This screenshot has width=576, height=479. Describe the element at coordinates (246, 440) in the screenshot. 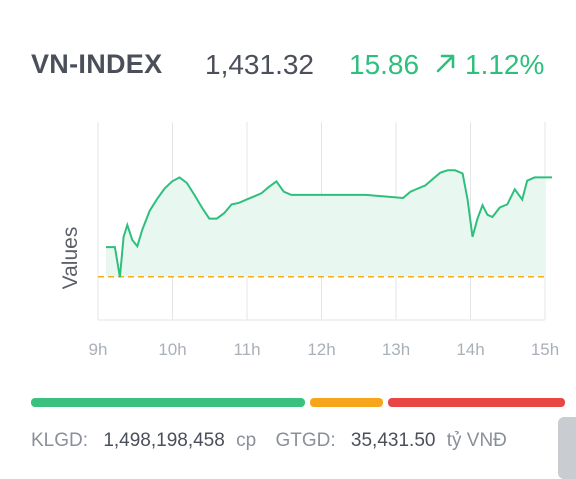

I see `volume-unit: cp` at that location.